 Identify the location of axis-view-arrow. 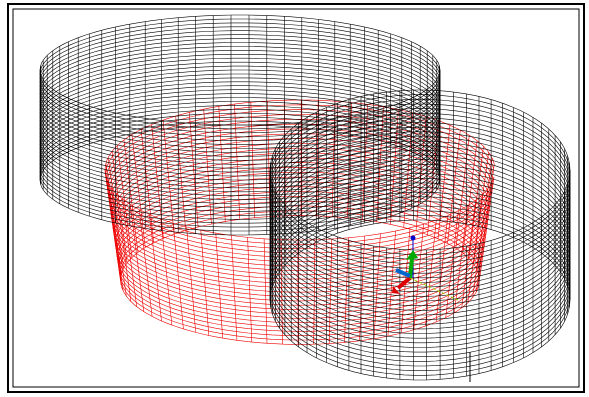
(403, 273).